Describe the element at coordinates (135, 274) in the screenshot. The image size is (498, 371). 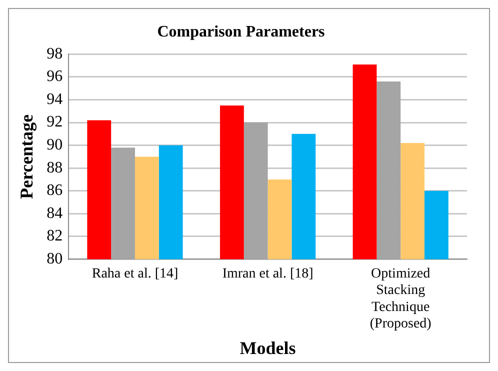
I see `x-tick-label: Raha et al. [14]` at that location.